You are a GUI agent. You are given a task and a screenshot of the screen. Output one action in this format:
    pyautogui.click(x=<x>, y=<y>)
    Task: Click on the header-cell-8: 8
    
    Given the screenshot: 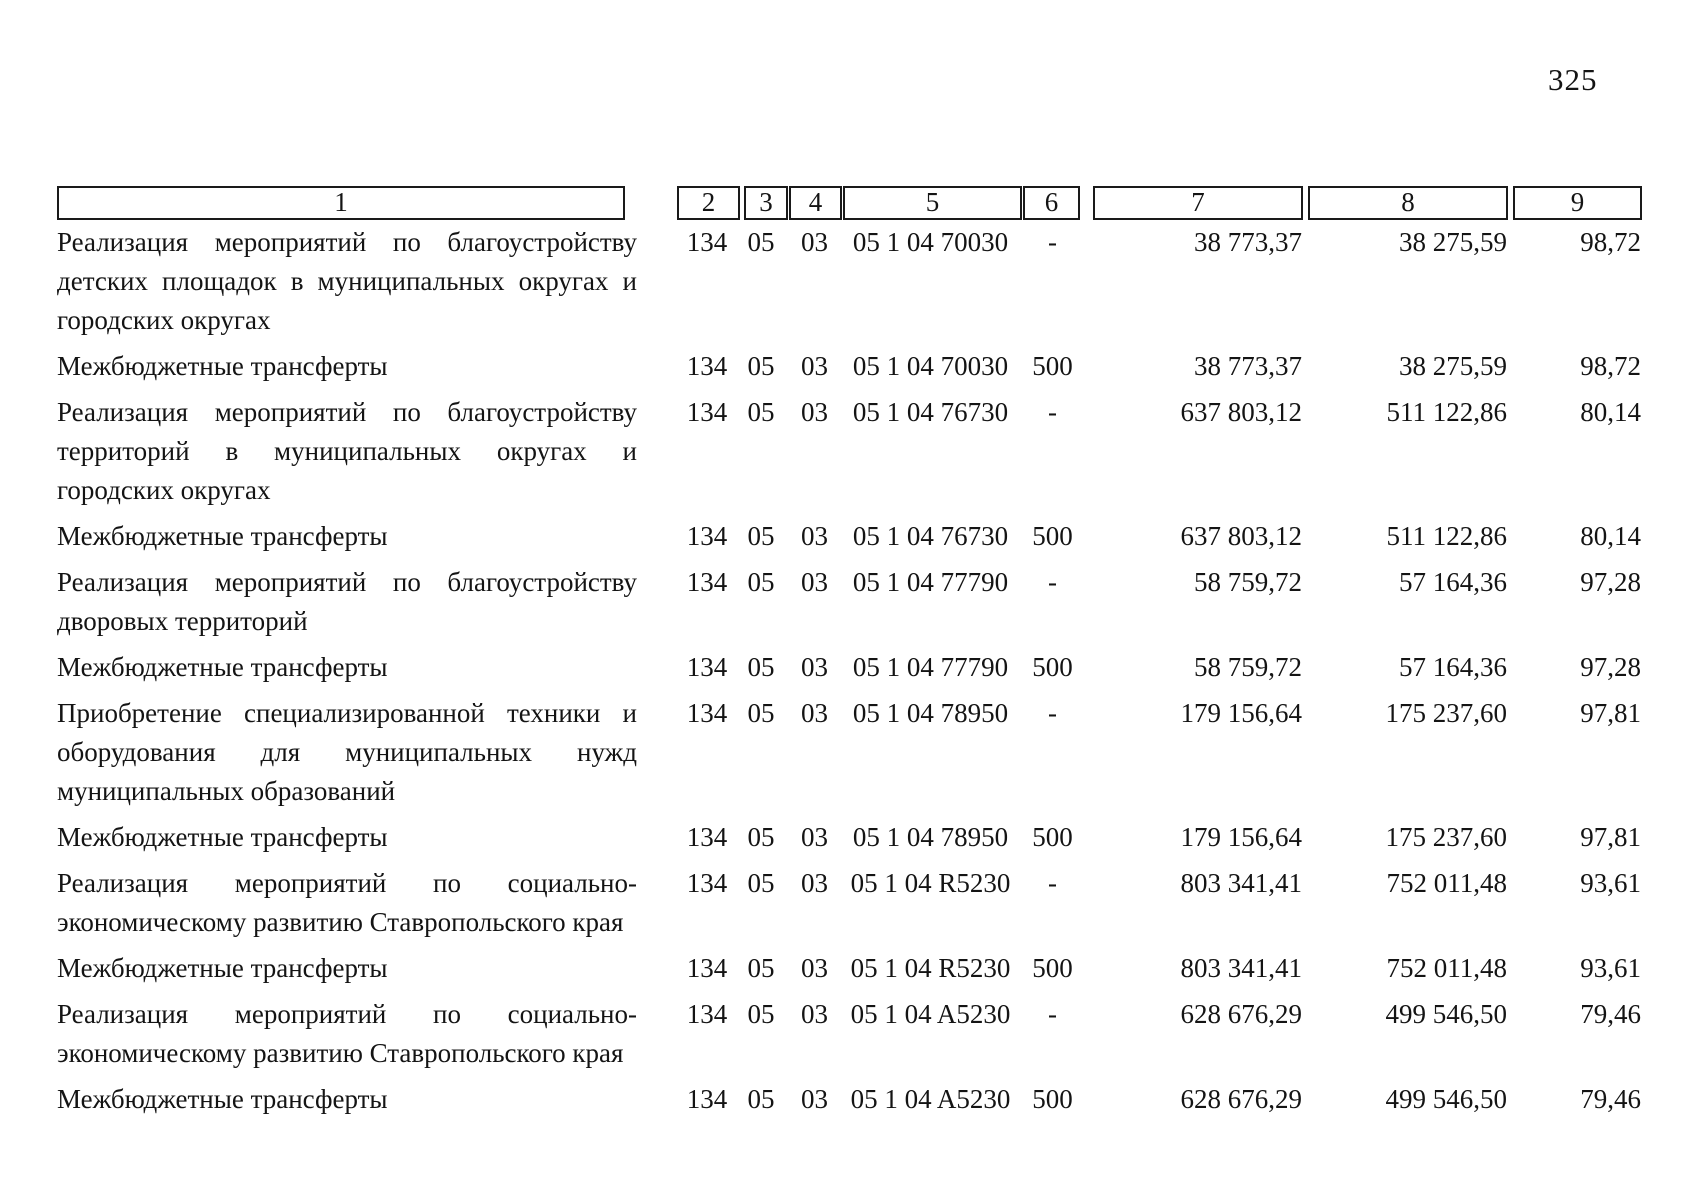 What is the action you would take?
    pyautogui.click(x=1408, y=203)
    